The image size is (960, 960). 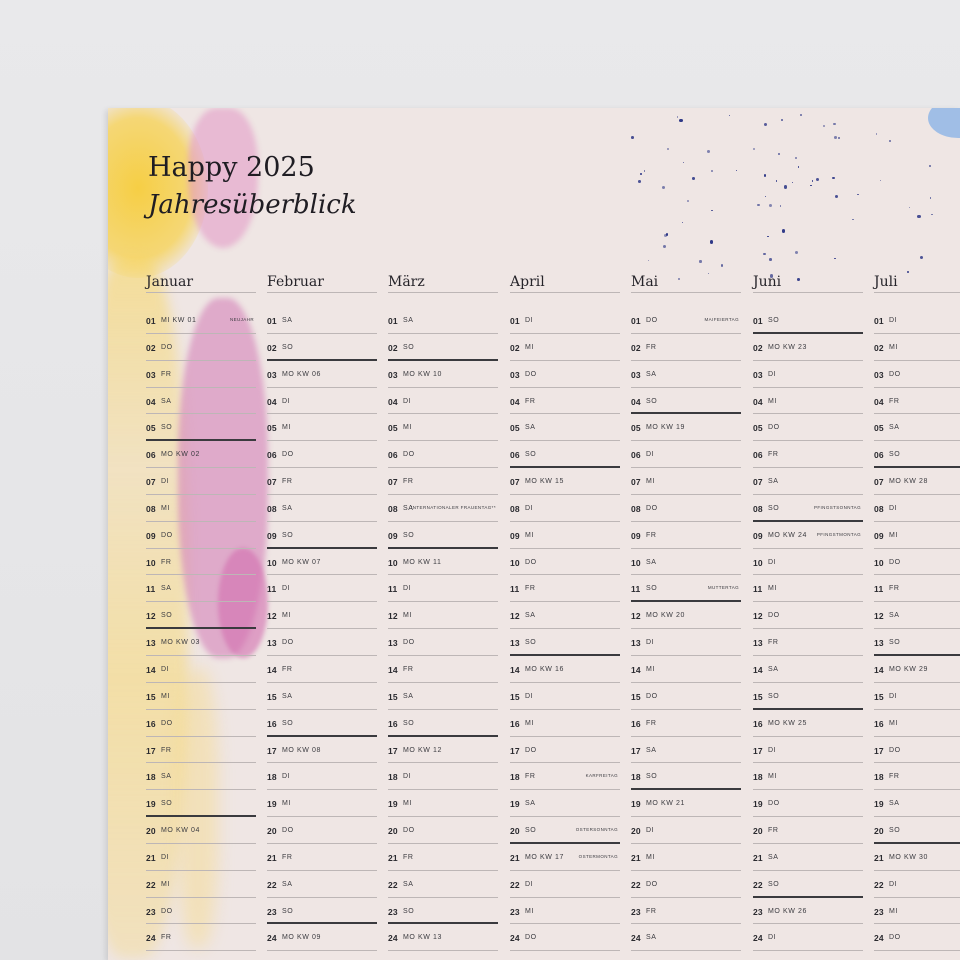 I want to click on day-row: 24 DO, so click(x=565, y=938).